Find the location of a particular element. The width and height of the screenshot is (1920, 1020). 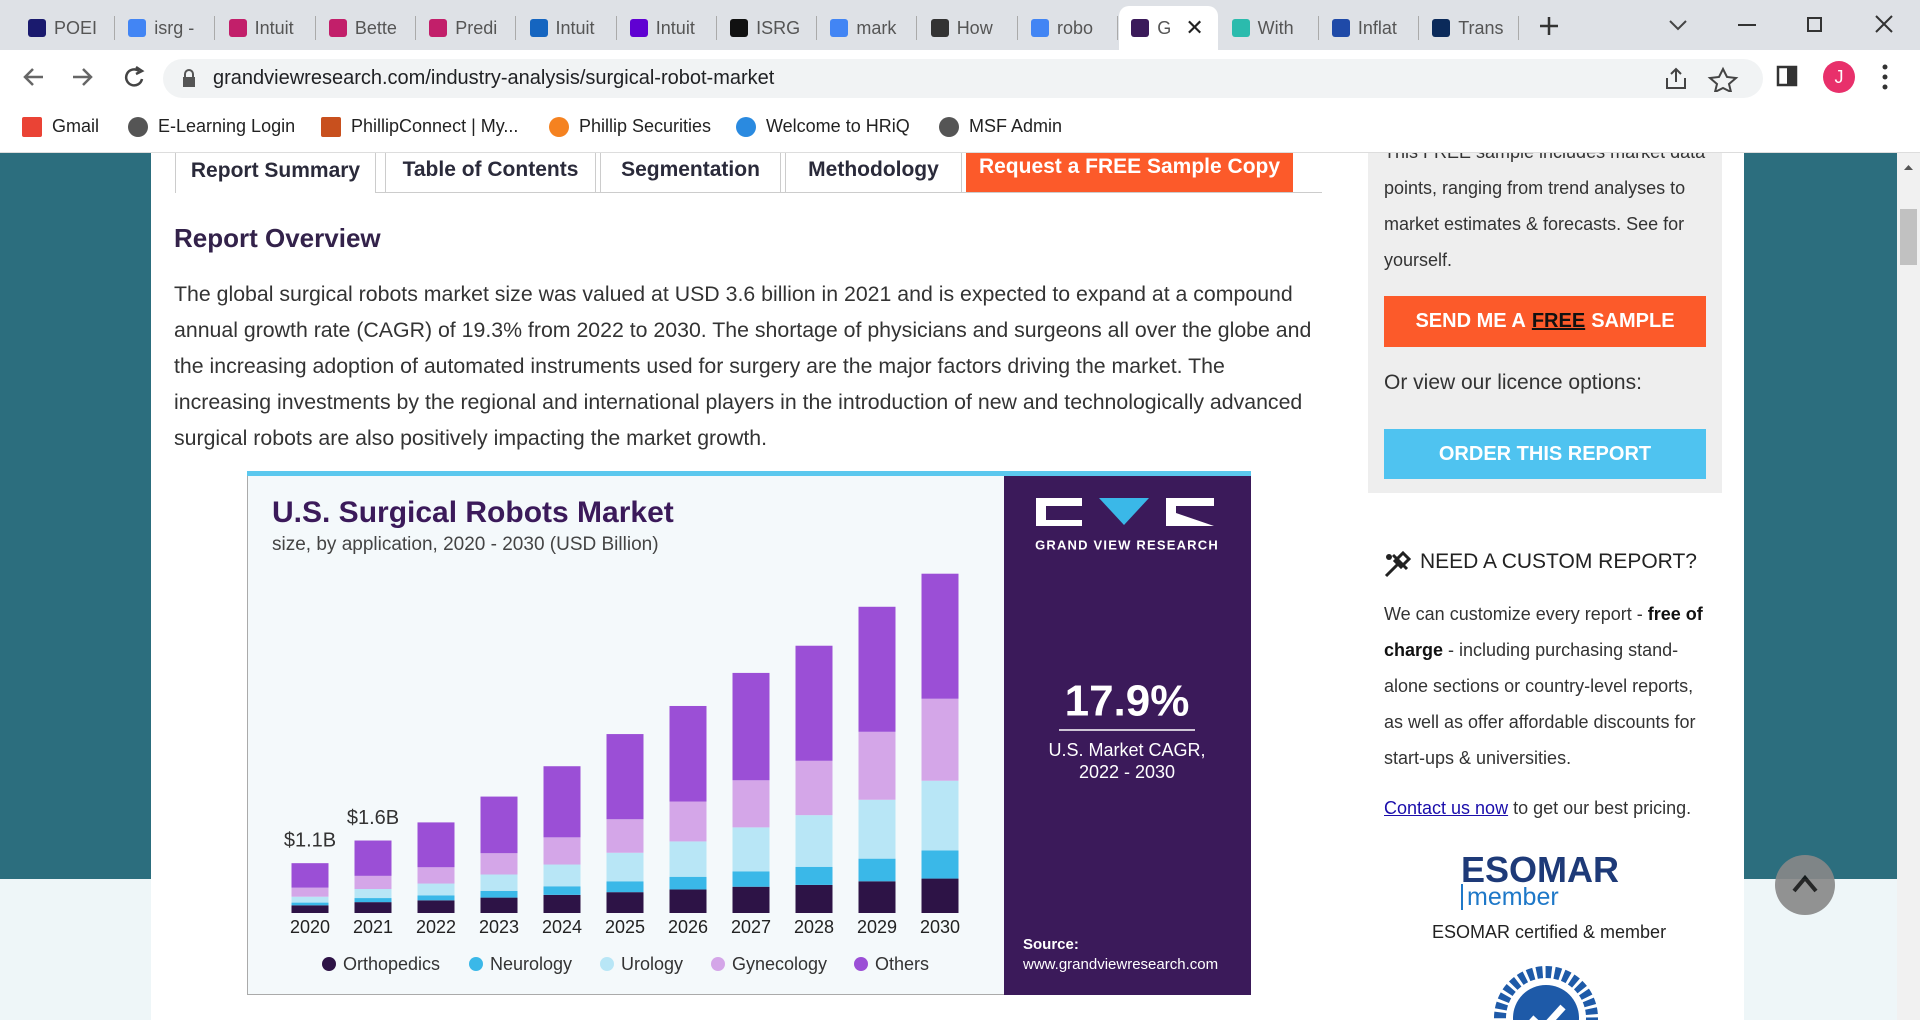

x-tick-label: 2021 is located at coordinates (373, 927).